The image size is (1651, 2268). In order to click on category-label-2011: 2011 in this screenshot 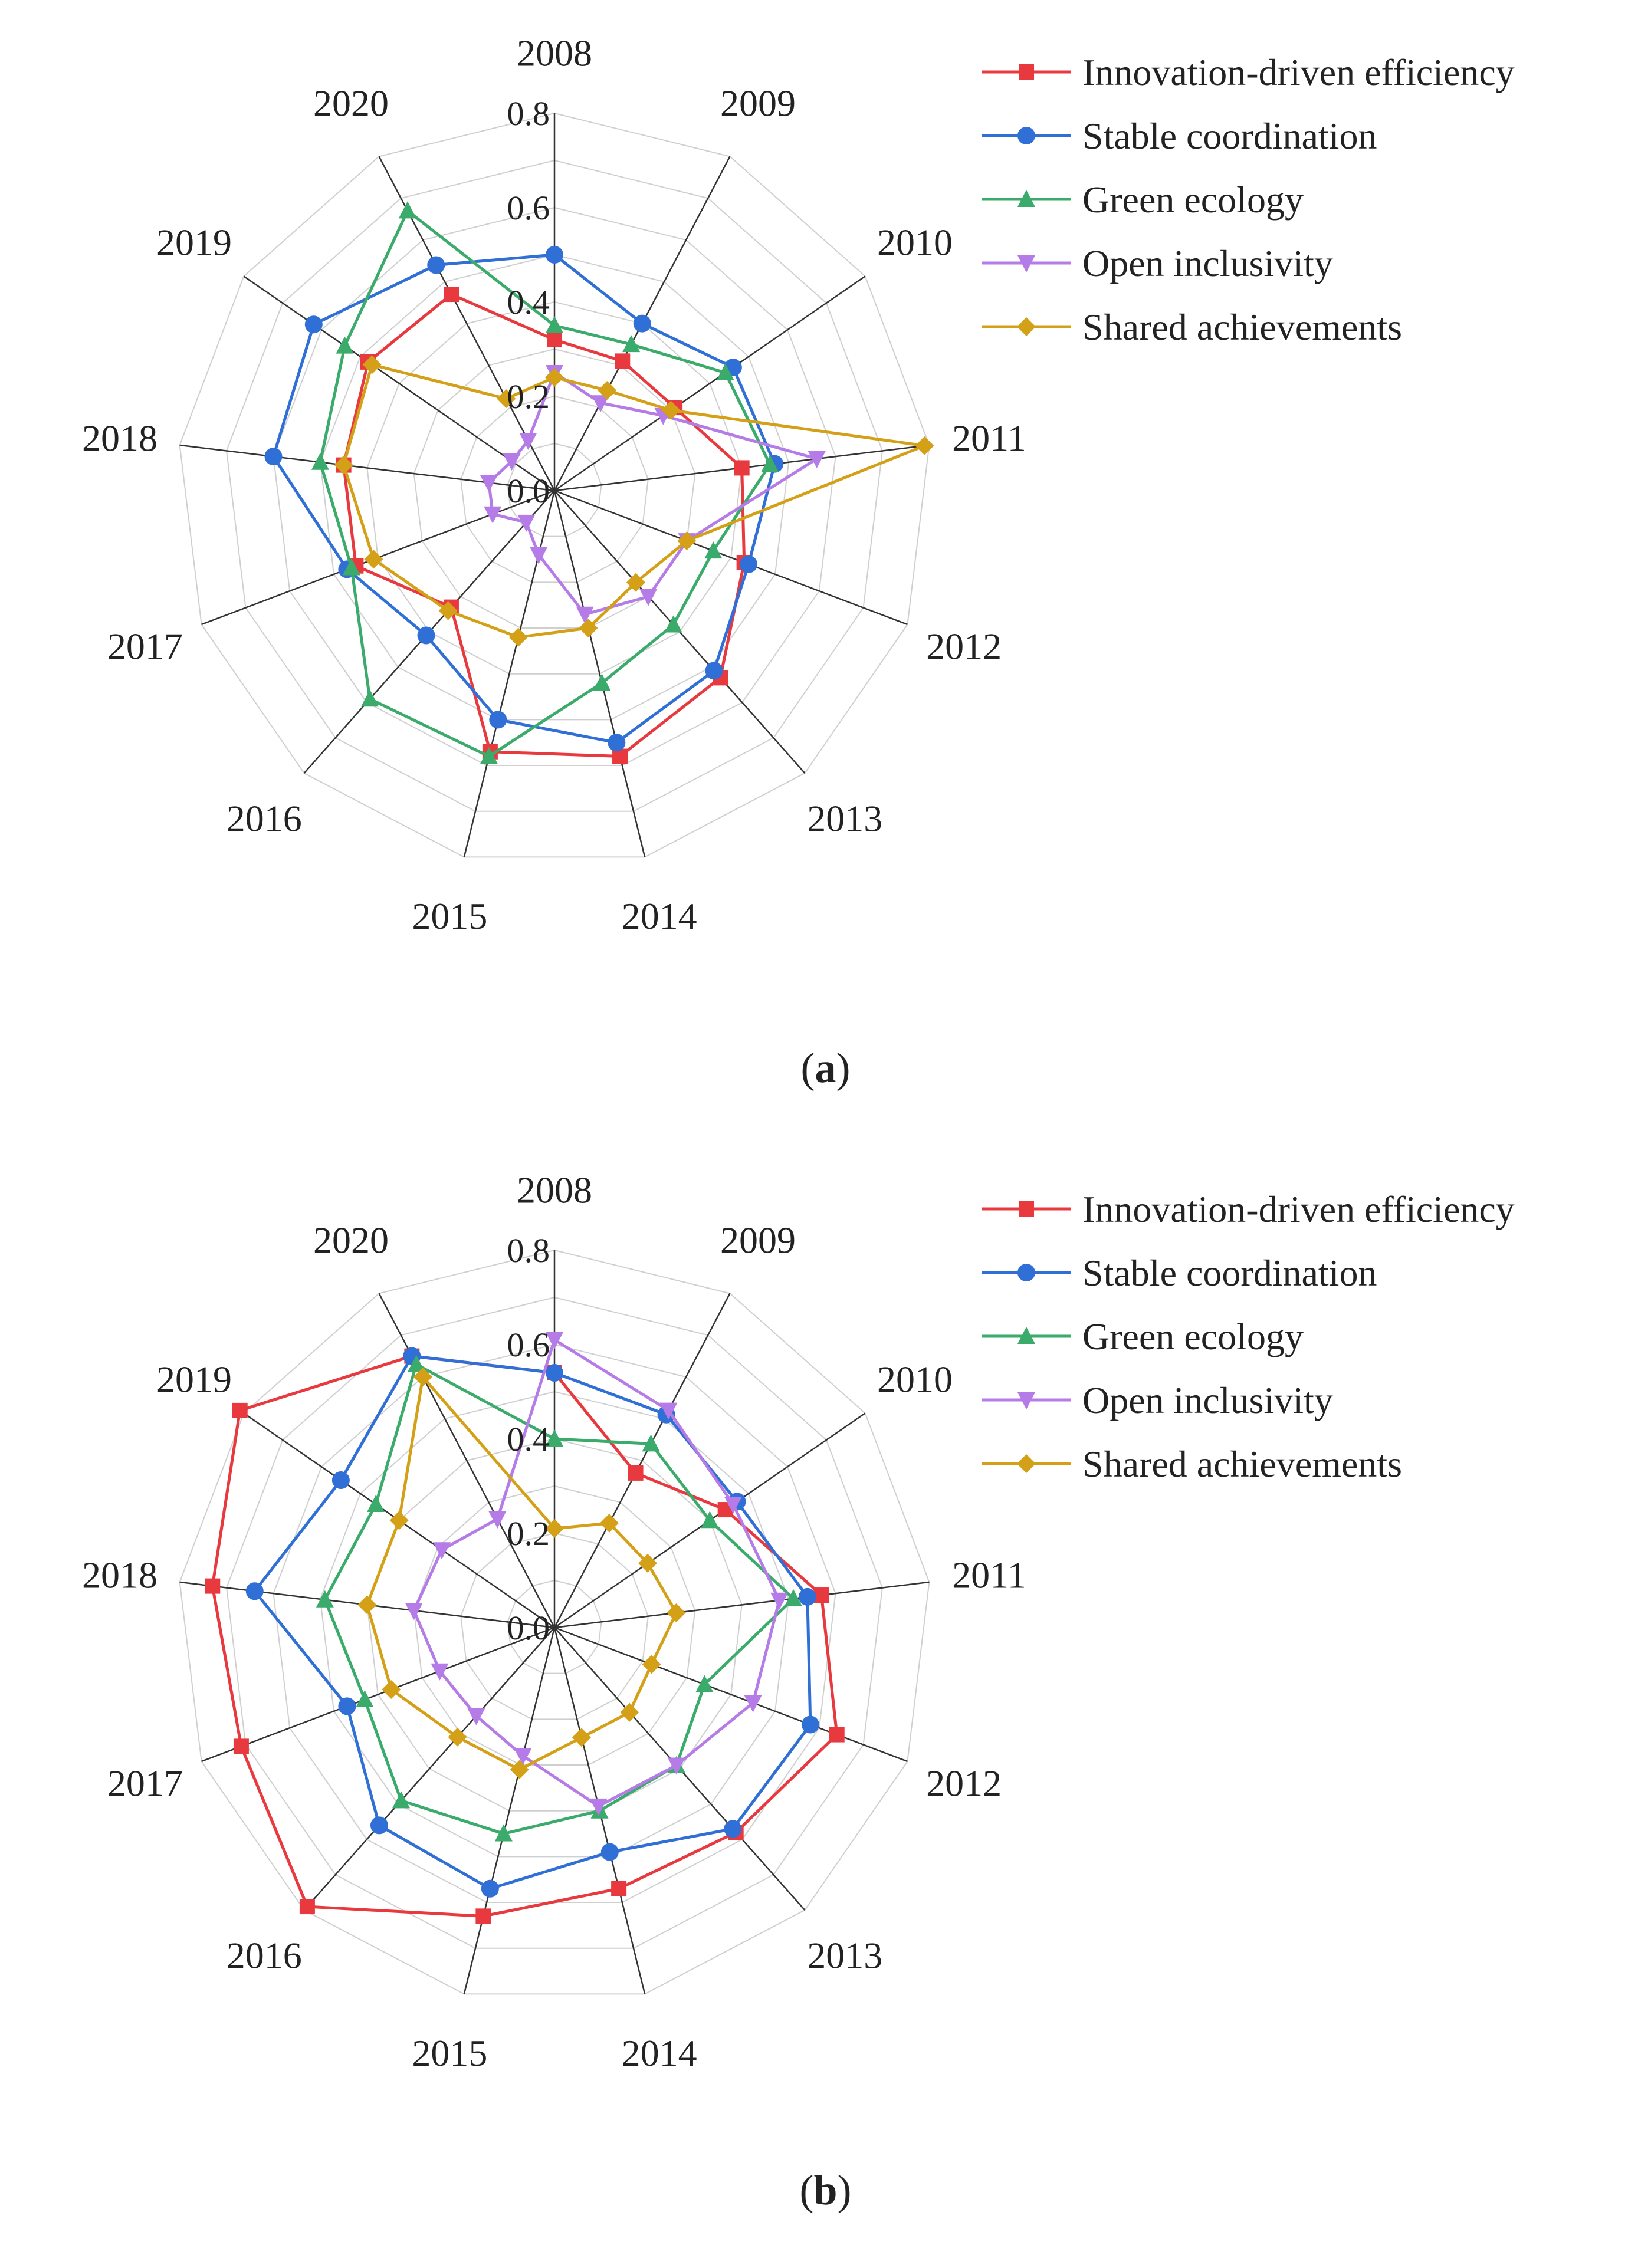, I will do `click(989, 1575)`.